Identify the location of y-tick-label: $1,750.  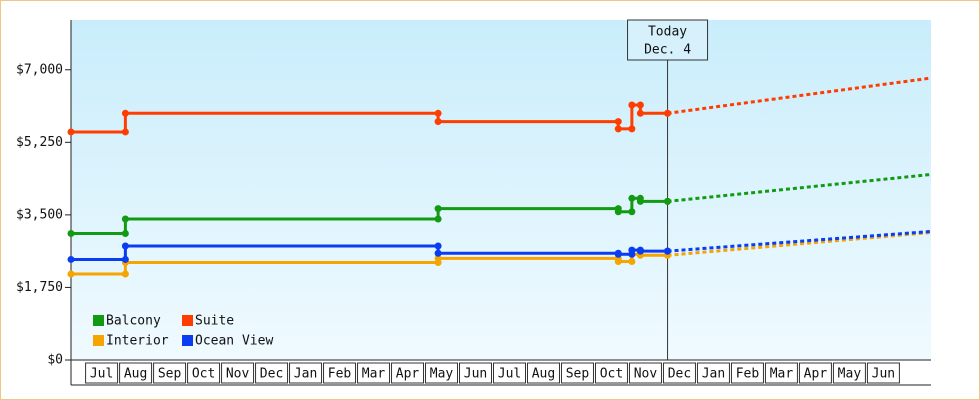
(39, 287).